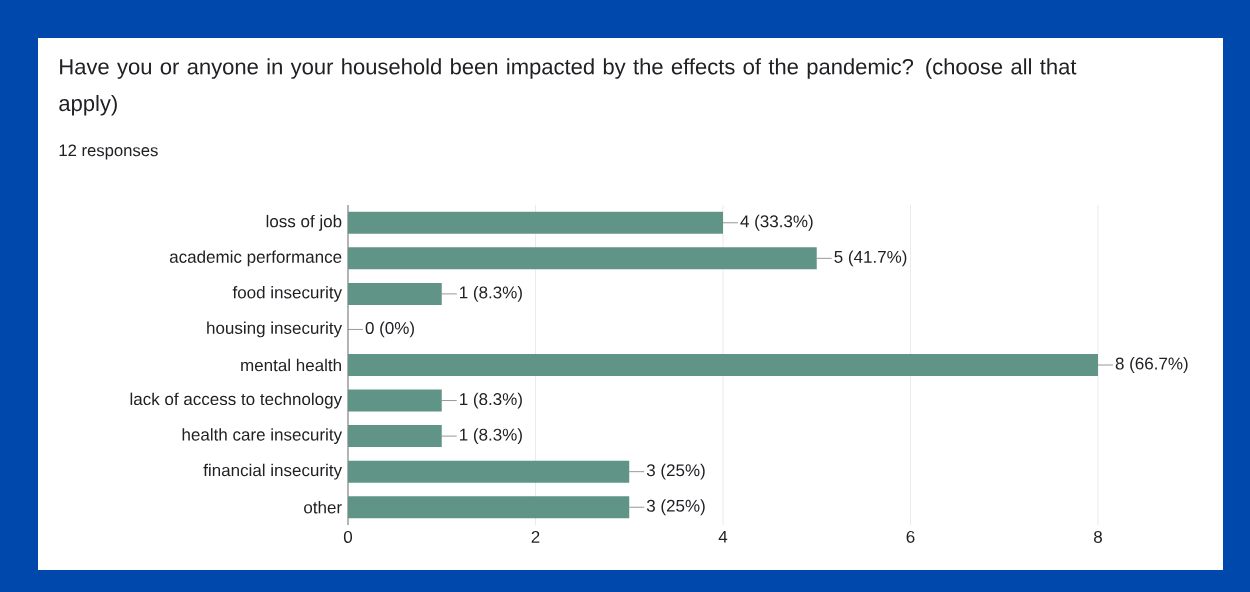 This screenshot has height=592, width=1250. I want to click on data-label: 5 (41.7%), so click(870, 258).